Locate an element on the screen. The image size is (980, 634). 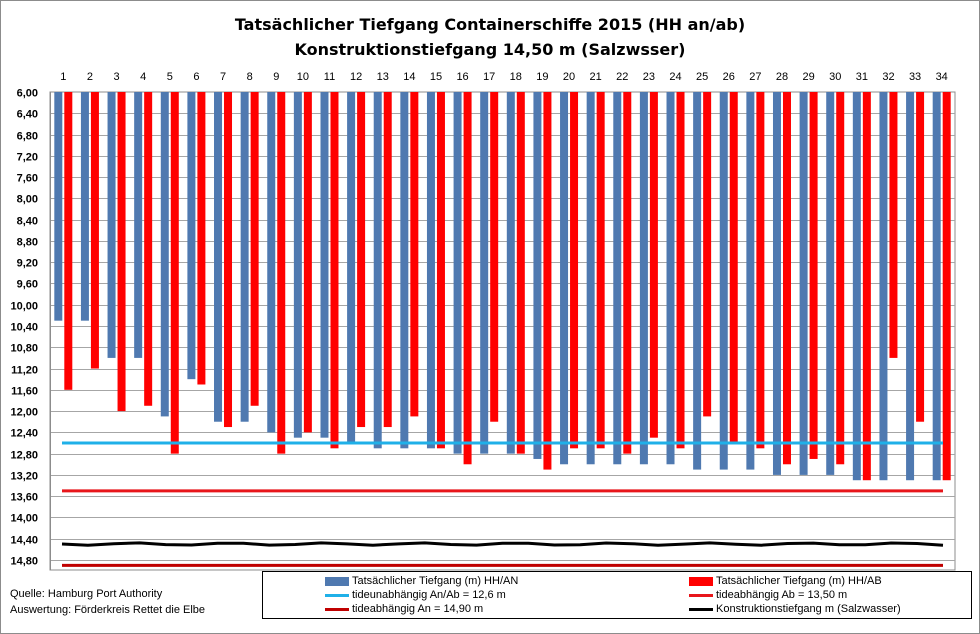
y-tick-label: 13,20 is located at coordinates (24, 477).